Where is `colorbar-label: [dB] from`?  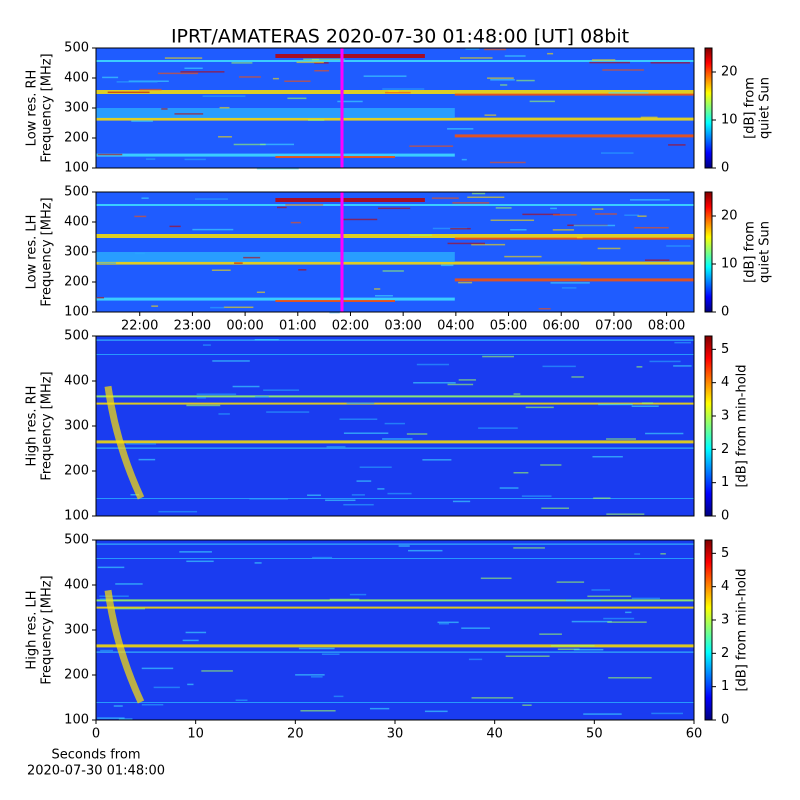
colorbar-label: [dB] from is located at coordinates (750, 108).